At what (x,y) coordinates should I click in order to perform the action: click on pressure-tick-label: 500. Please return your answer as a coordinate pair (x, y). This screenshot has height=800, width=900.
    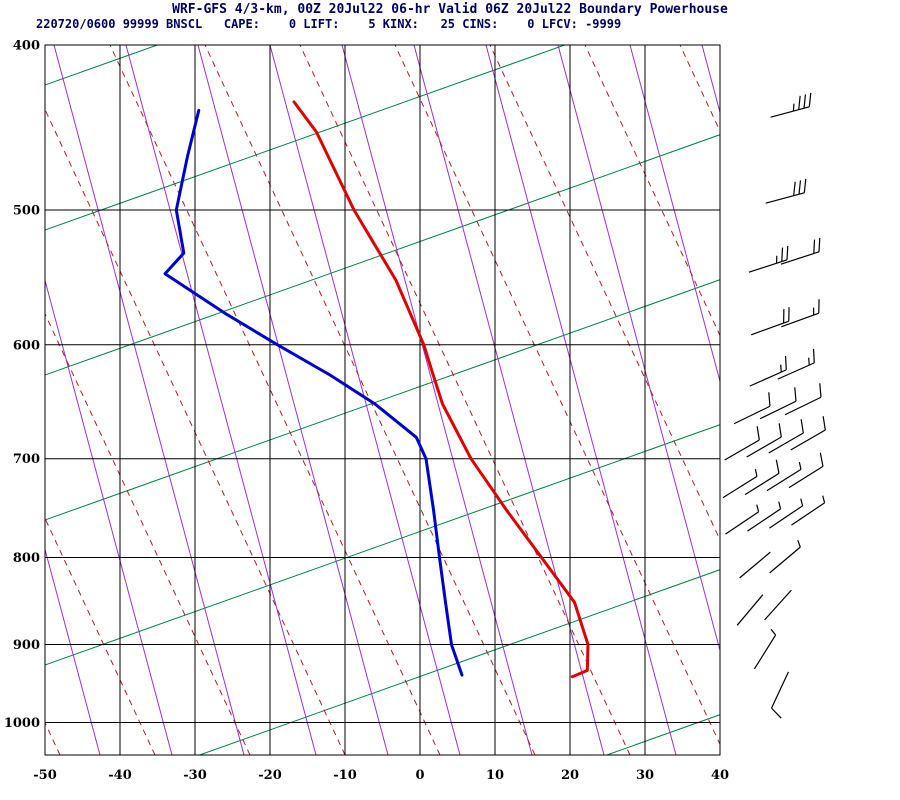
    Looking at the image, I should click on (26, 210).